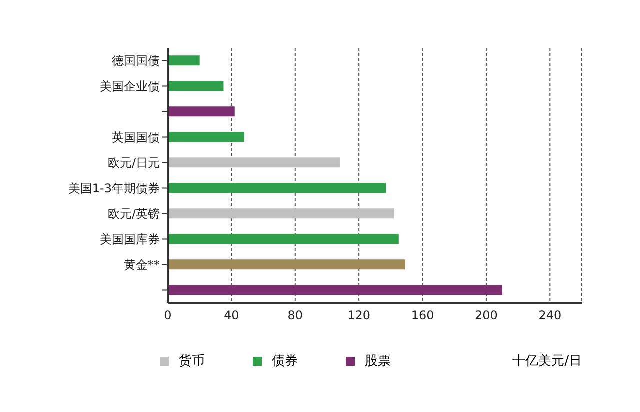  I want to click on y-tick-label: 德国国债, so click(136, 61).